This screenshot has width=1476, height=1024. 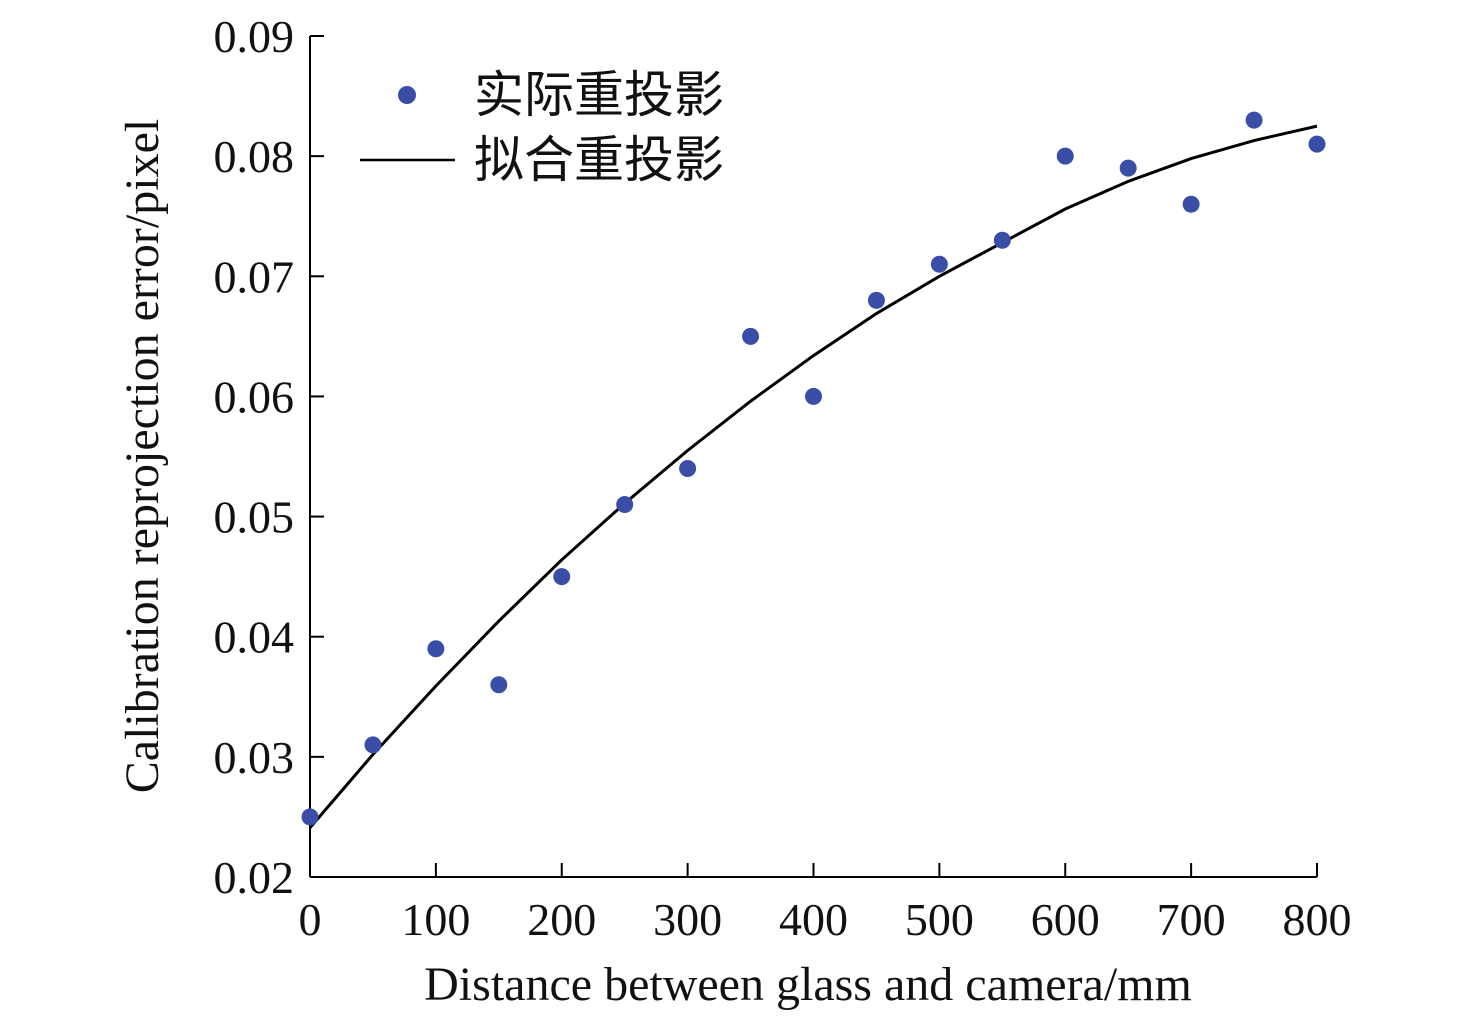 What do you see at coordinates (254, 637) in the screenshot?
I see `y-tick-label: 0.04` at bounding box center [254, 637].